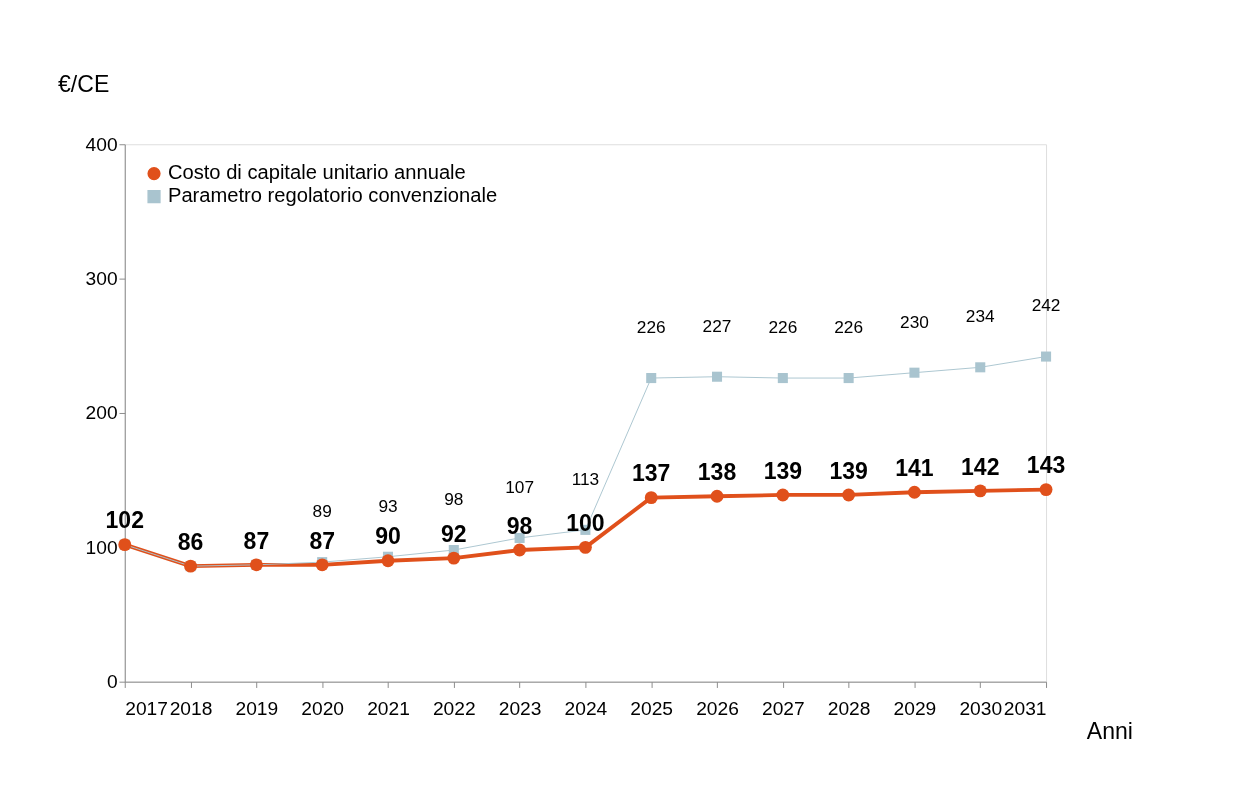 Image resolution: width=1238 pixels, height=792 pixels. What do you see at coordinates (388, 505) in the screenshot?
I see `data-label: 93` at bounding box center [388, 505].